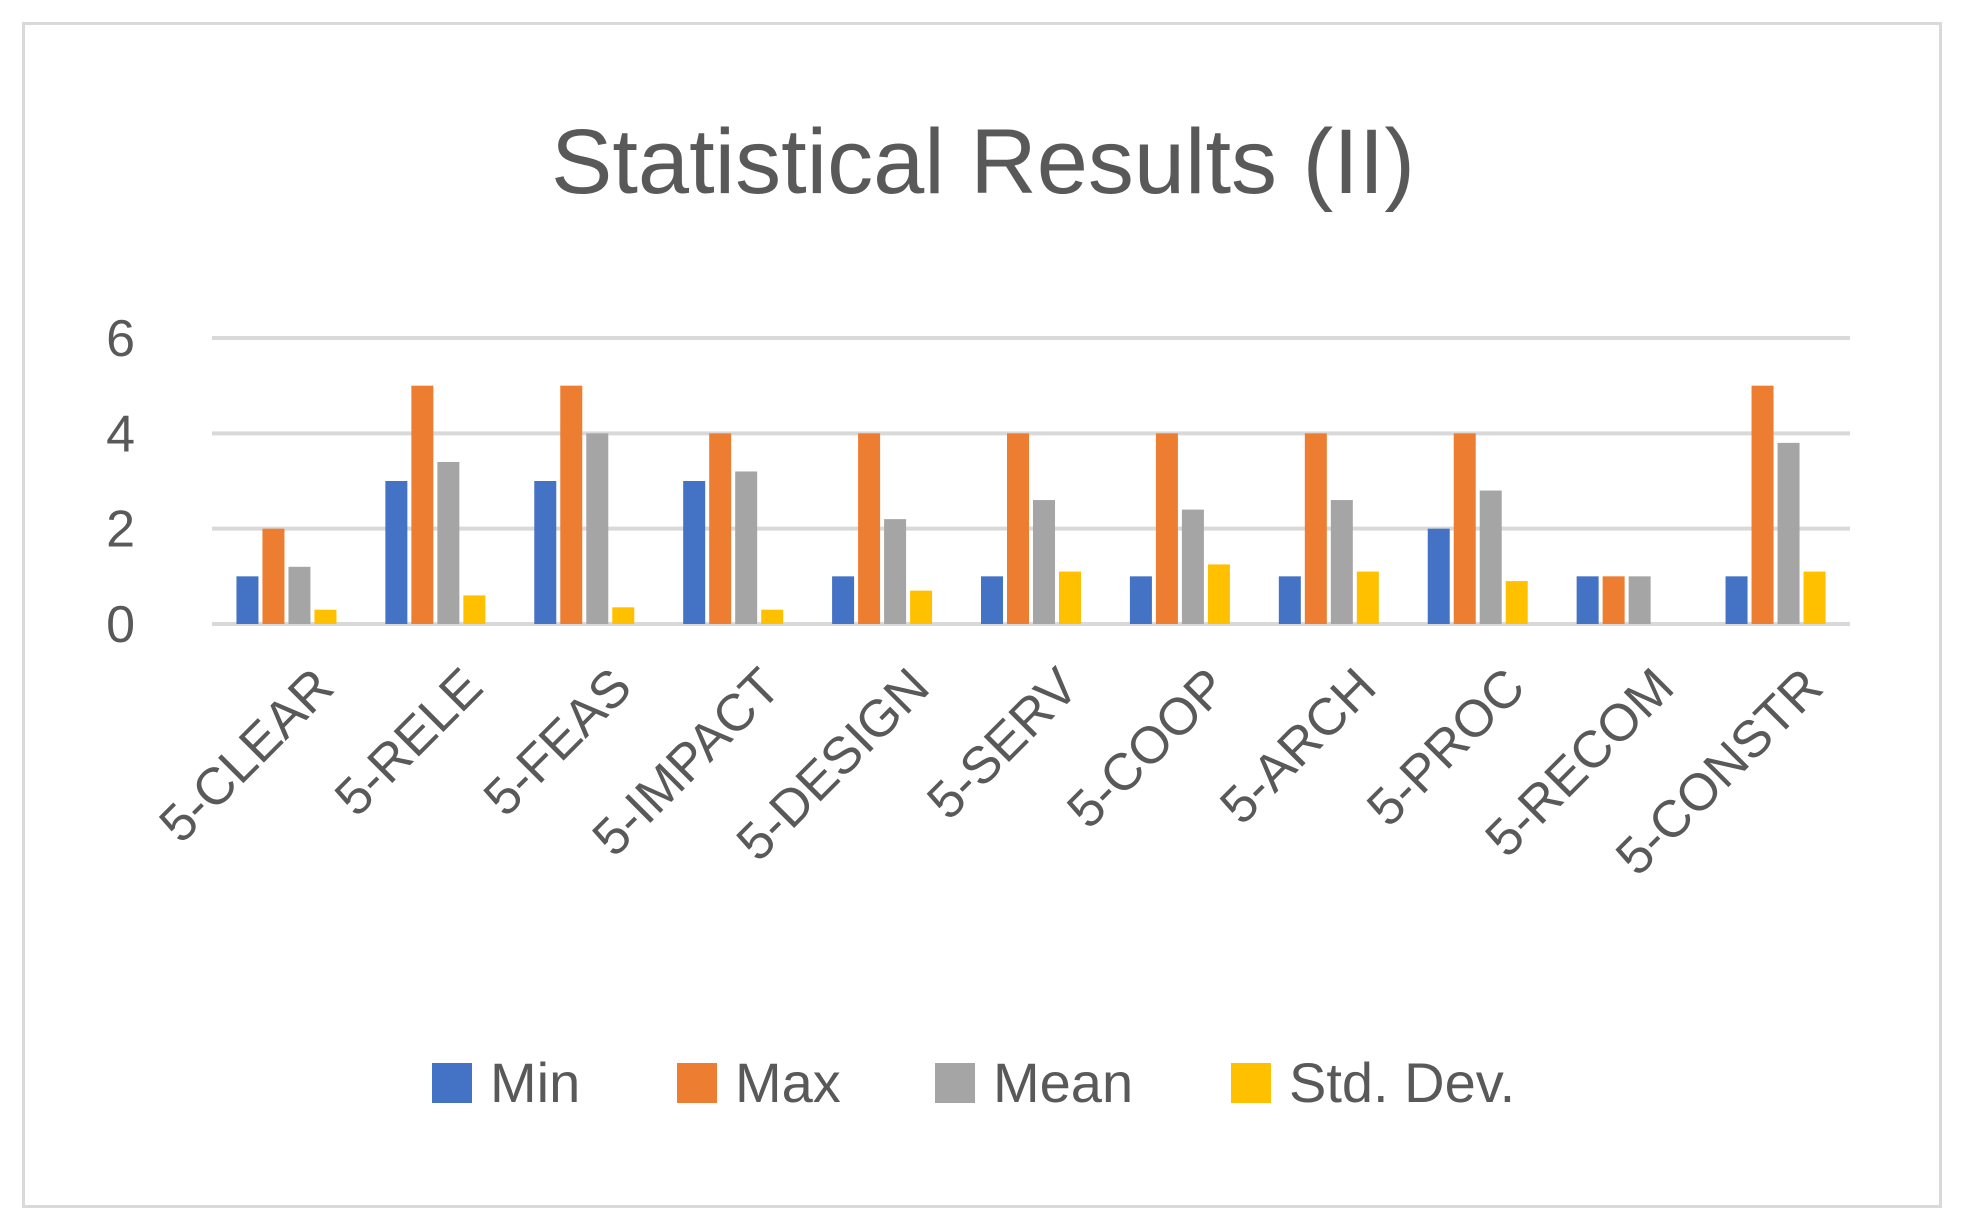 Image resolution: width=1966 pixels, height=1232 pixels. Describe the element at coordinates (1192, 566) in the screenshot. I see `bar-mean-5-coop` at that location.